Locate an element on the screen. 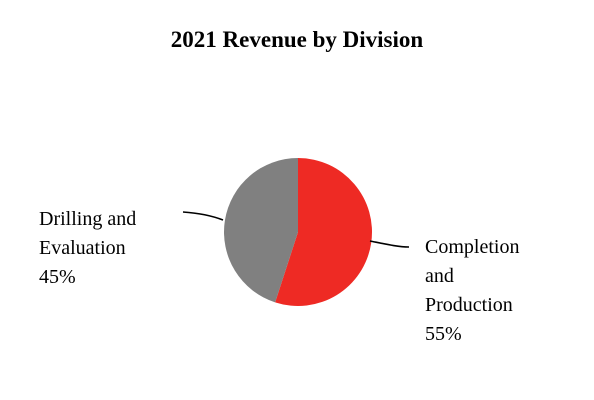 This screenshot has width=594, height=400. slice-label-line: Completion is located at coordinates (472, 247).